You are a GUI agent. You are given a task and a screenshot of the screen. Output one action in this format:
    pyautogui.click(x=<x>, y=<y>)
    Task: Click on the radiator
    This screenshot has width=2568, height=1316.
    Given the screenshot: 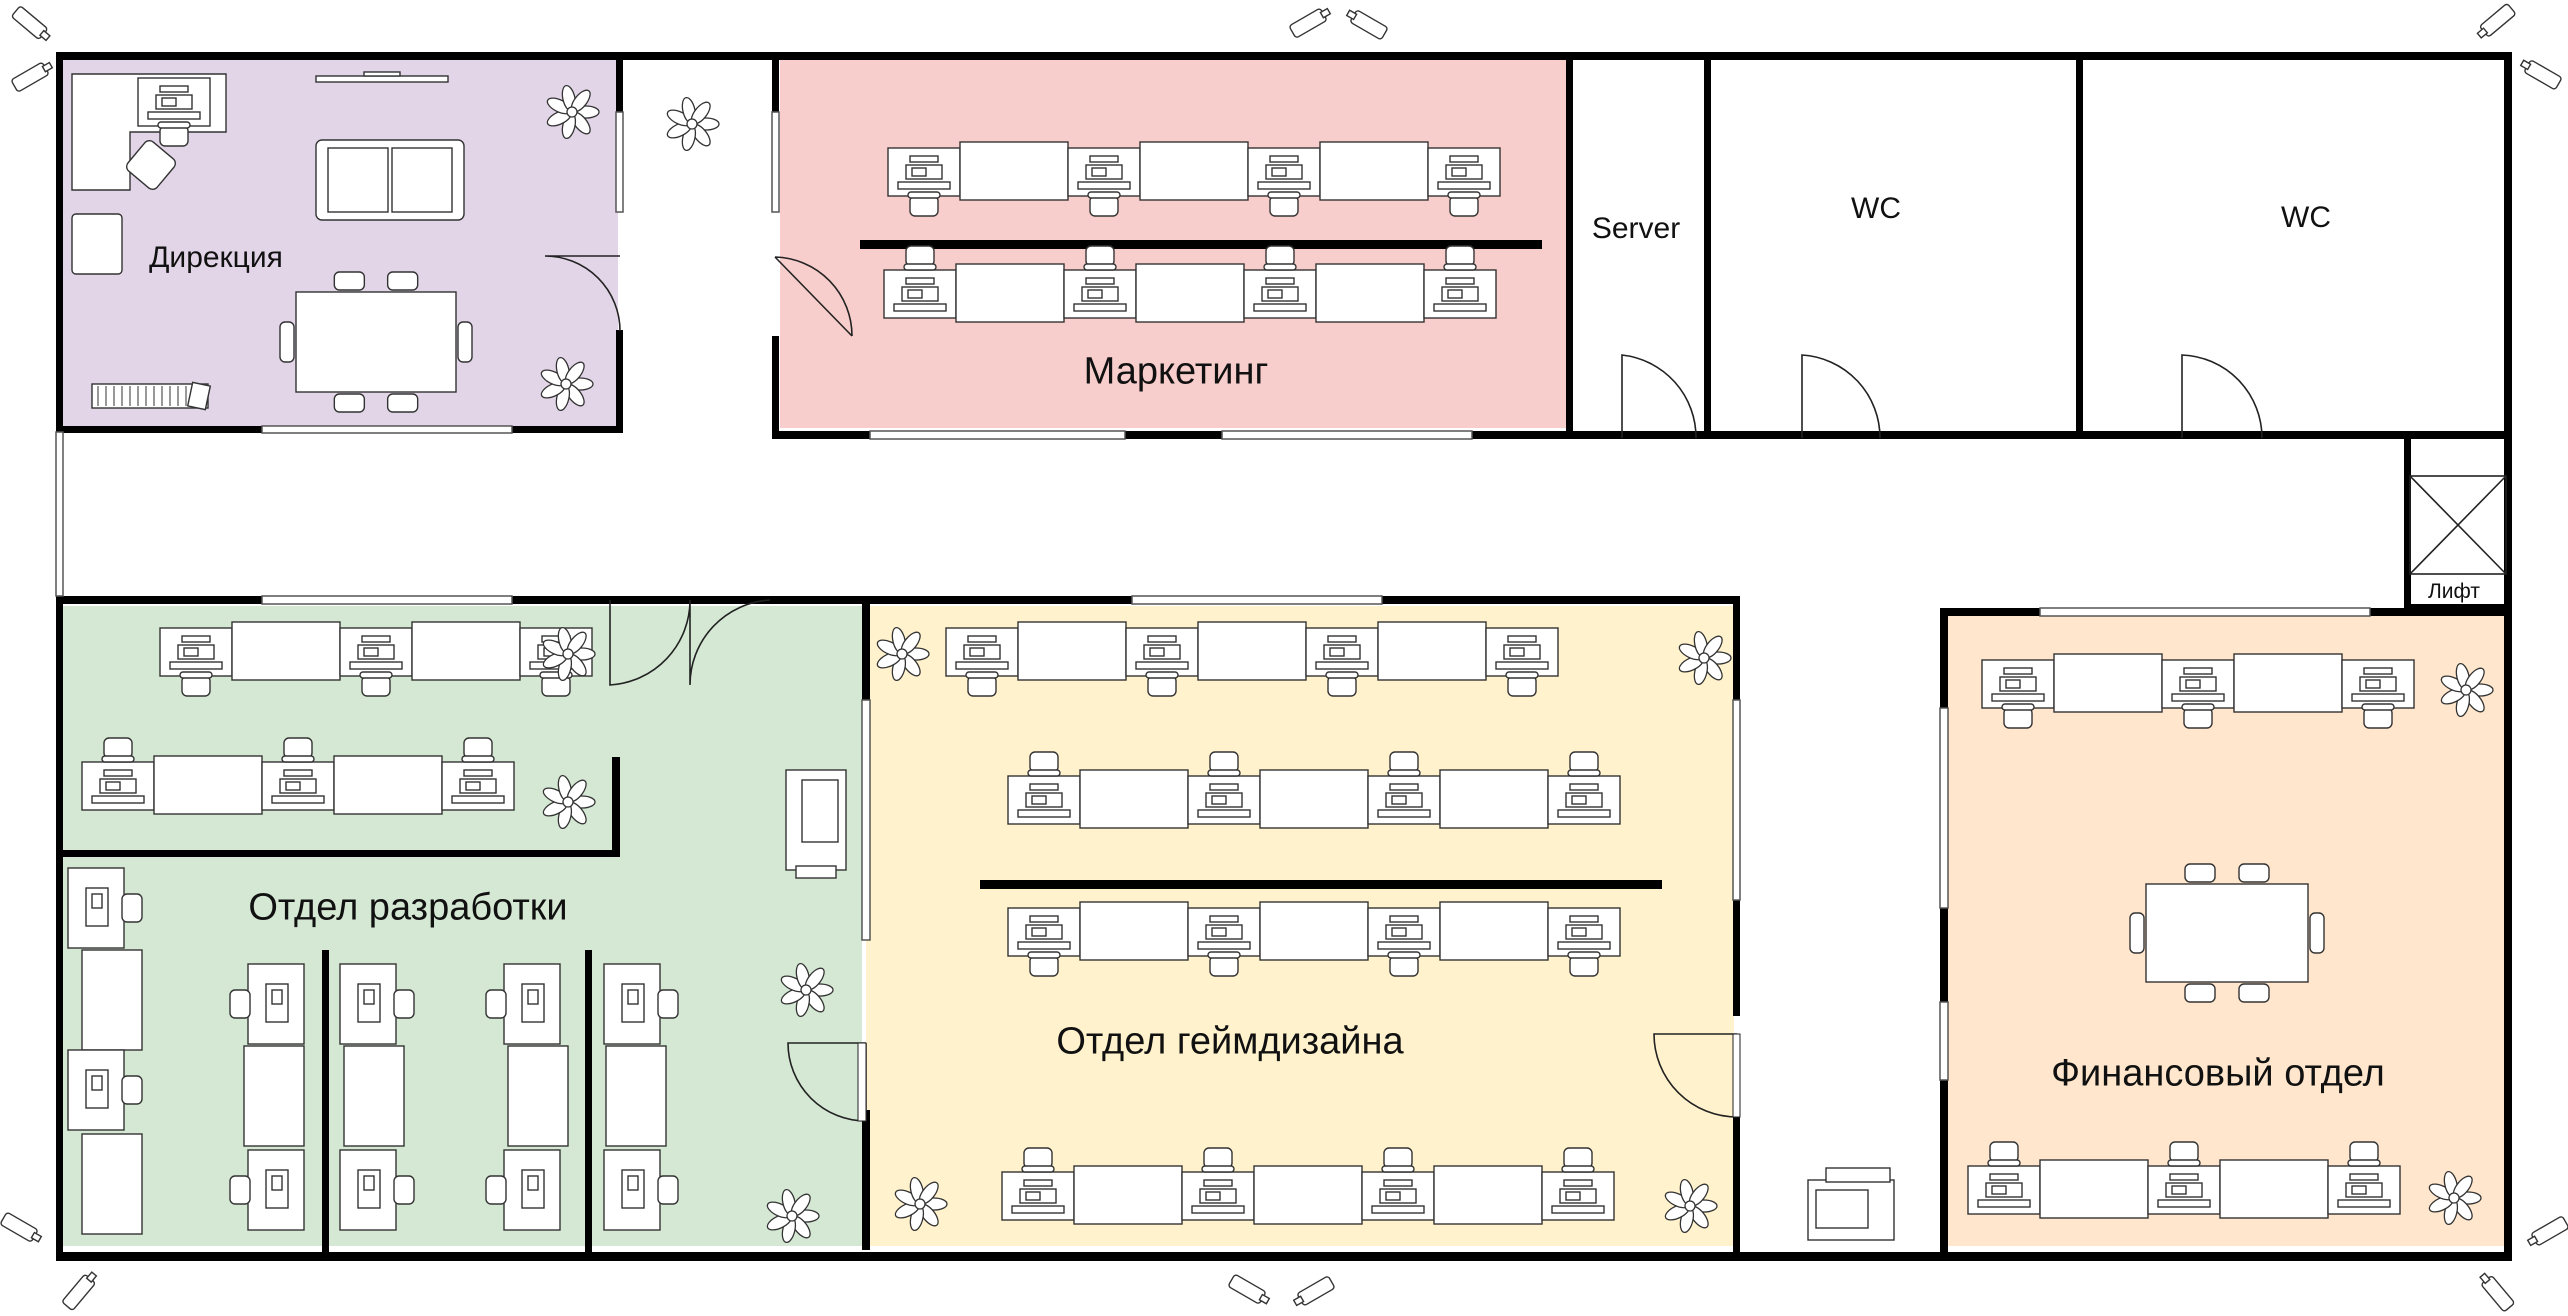 What is the action you would take?
    pyautogui.click(x=151, y=396)
    